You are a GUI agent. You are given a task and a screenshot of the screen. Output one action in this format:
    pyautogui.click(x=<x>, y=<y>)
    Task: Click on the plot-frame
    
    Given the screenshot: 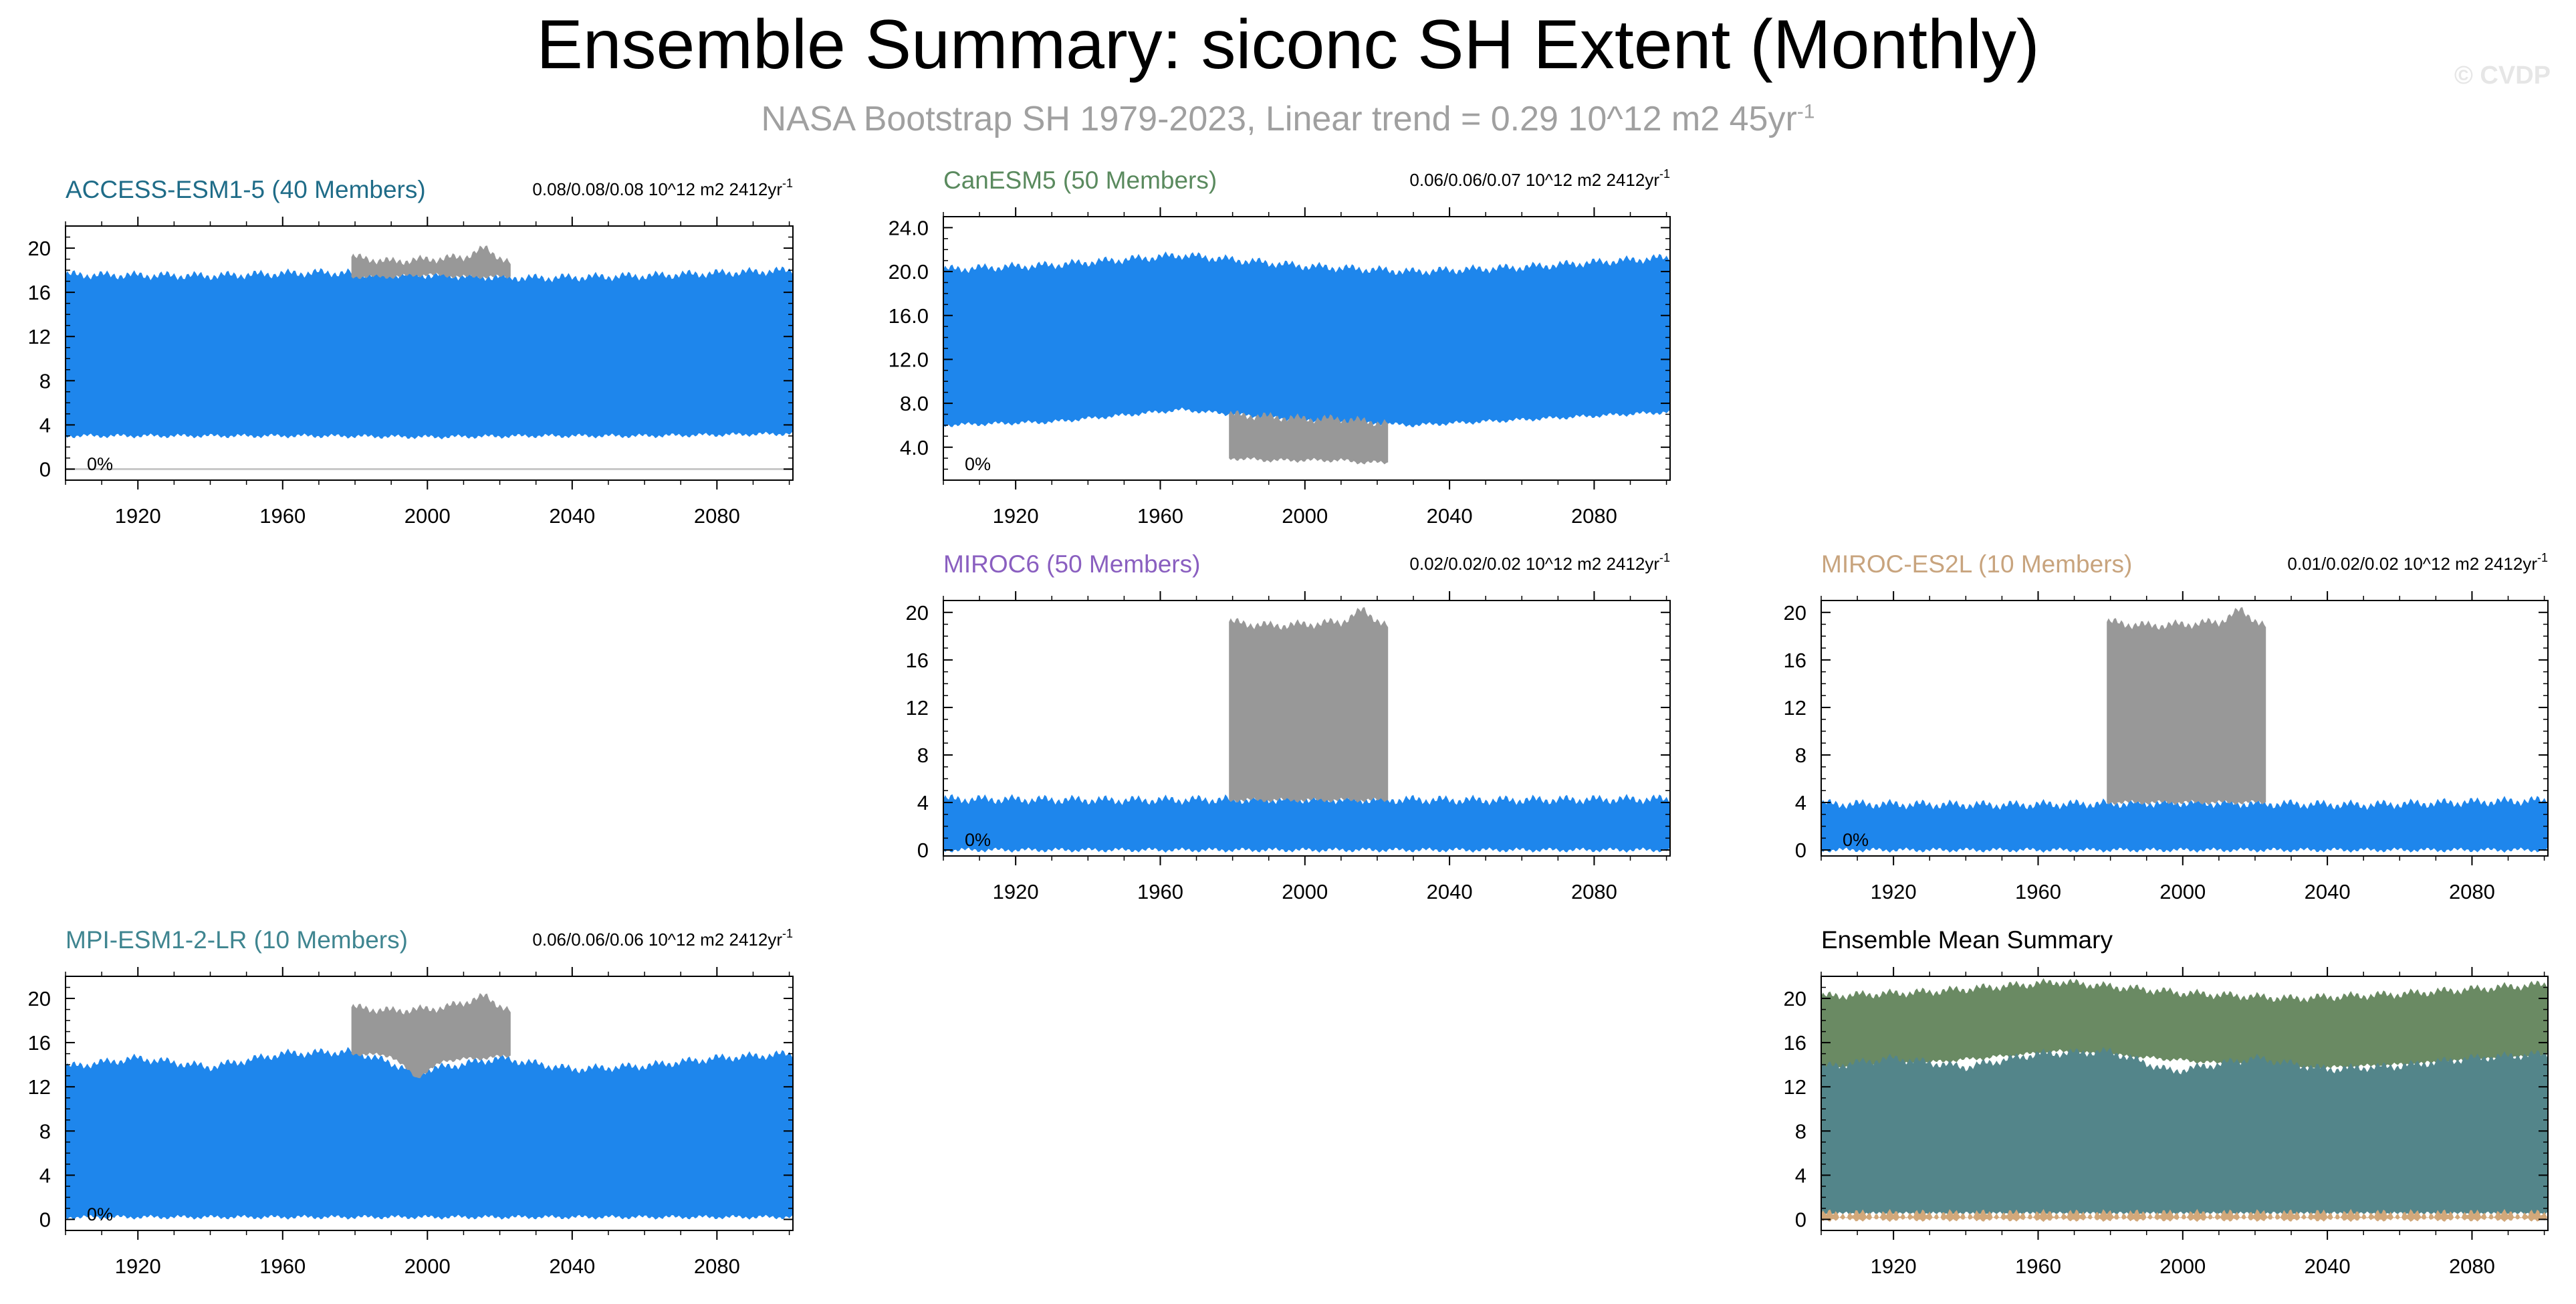 What is the action you would take?
    pyautogui.click(x=429, y=353)
    